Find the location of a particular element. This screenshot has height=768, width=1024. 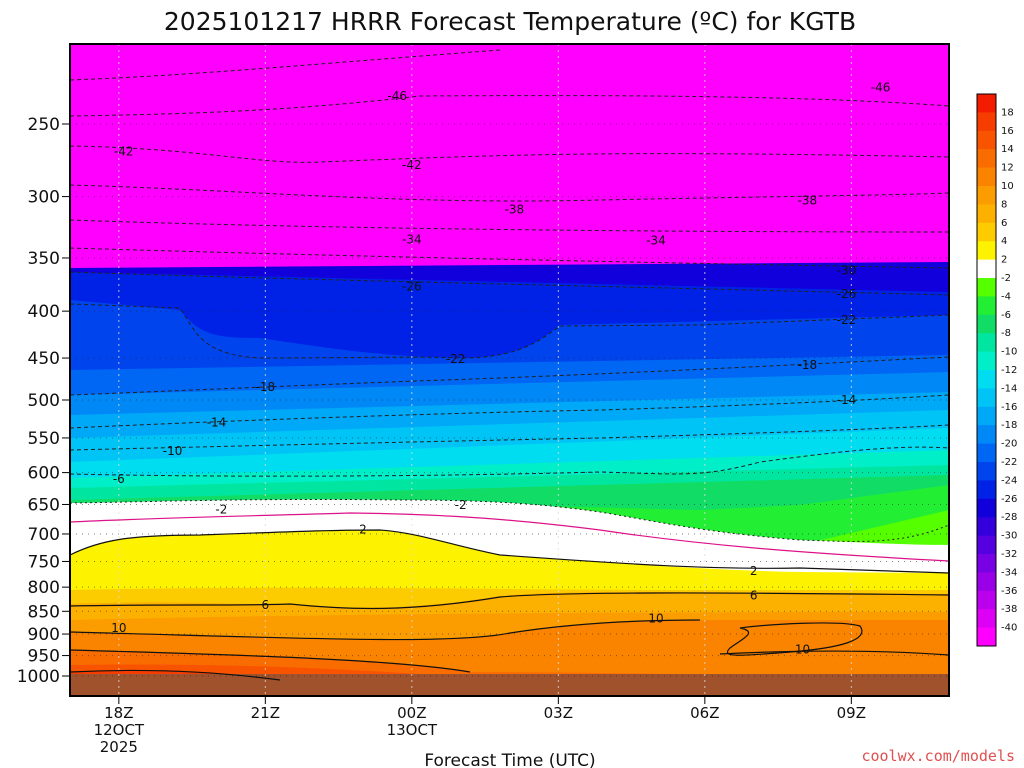

colorbar-label: -20 is located at coordinates (1009, 444).